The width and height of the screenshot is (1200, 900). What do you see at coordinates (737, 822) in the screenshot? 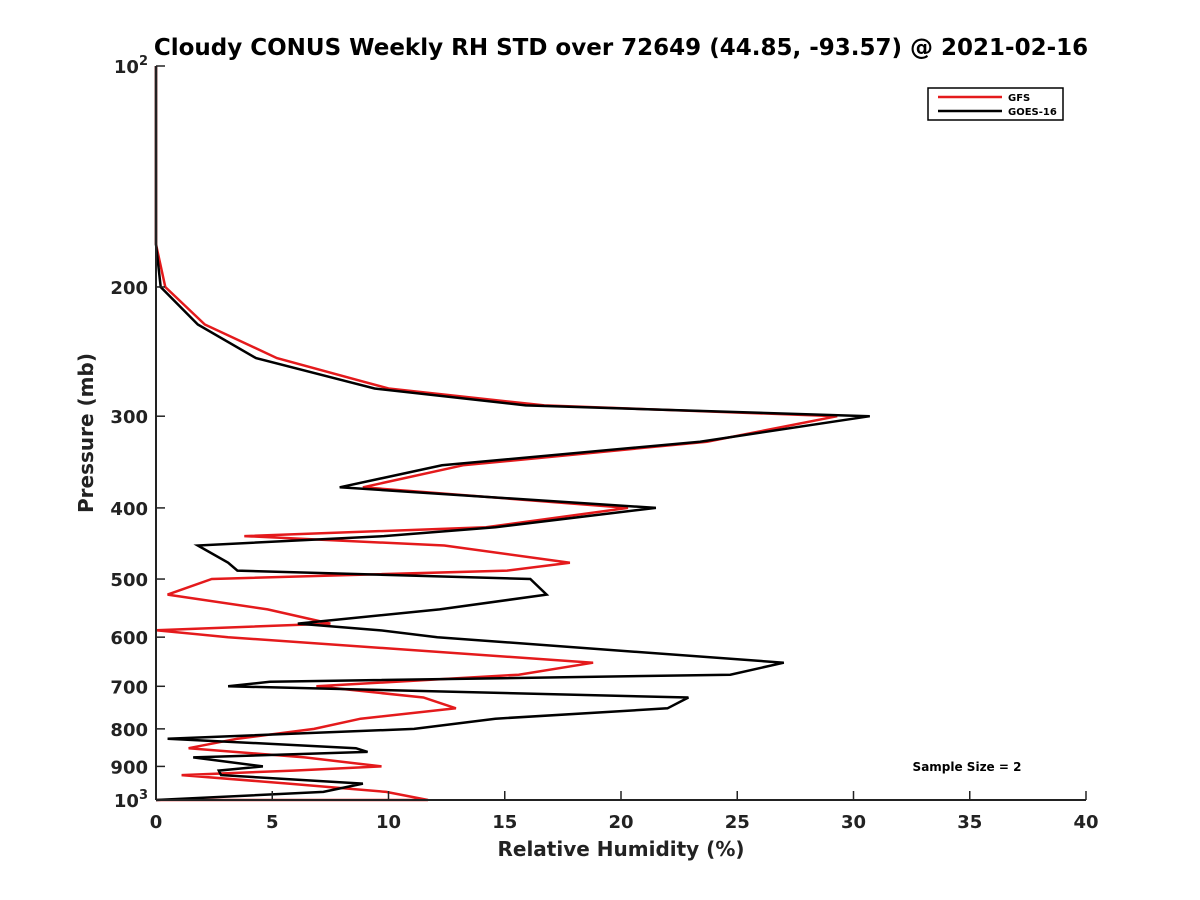
I see `x-tick-label: 25` at bounding box center [737, 822].